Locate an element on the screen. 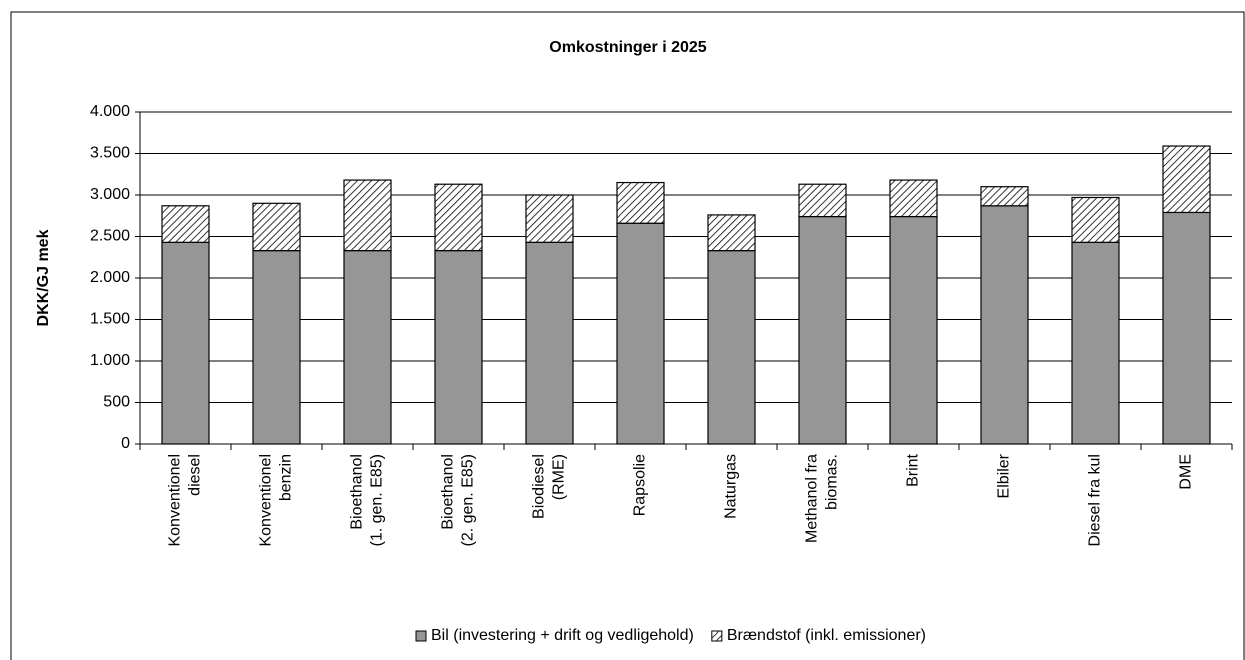 The width and height of the screenshot is (1245, 660). x-tick-label: benzin is located at coordinates (286, 477).